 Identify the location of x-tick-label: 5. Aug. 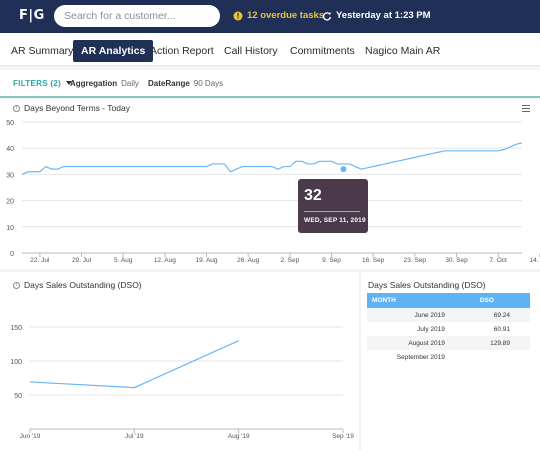
(123, 260).